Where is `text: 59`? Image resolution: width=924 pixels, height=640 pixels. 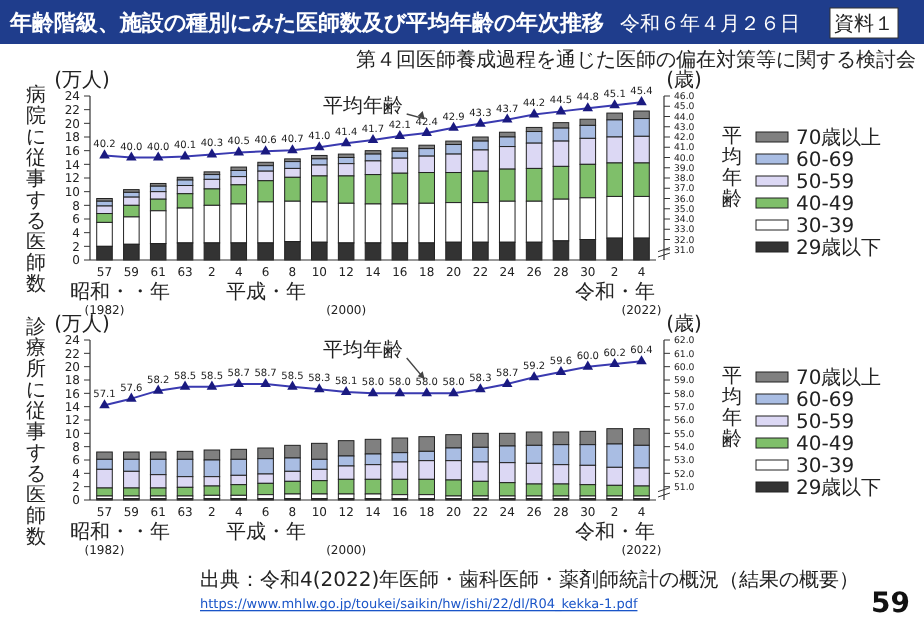 text: 59 is located at coordinates (890, 604).